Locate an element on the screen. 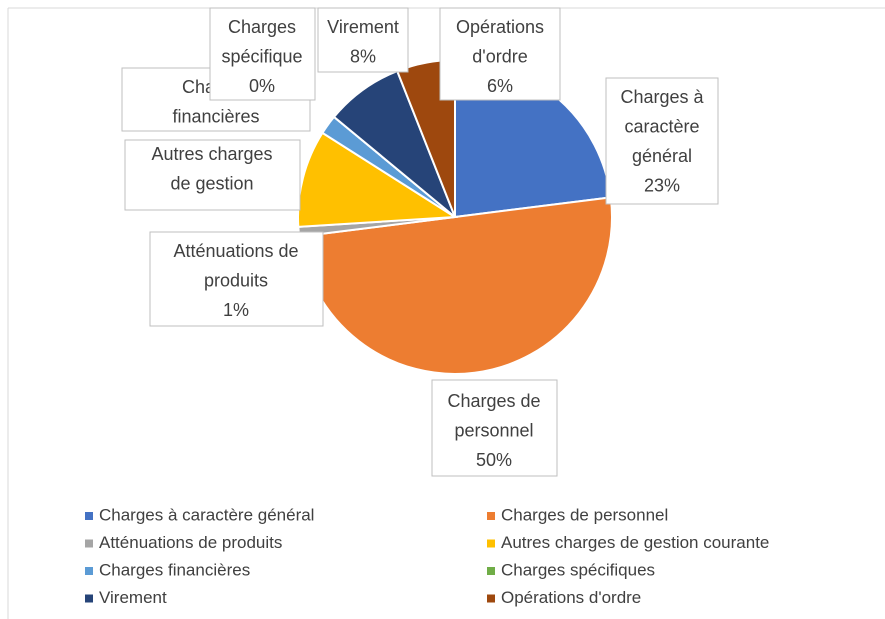 This screenshot has height=619, width=885. data-label-name: produits is located at coordinates (236, 280).